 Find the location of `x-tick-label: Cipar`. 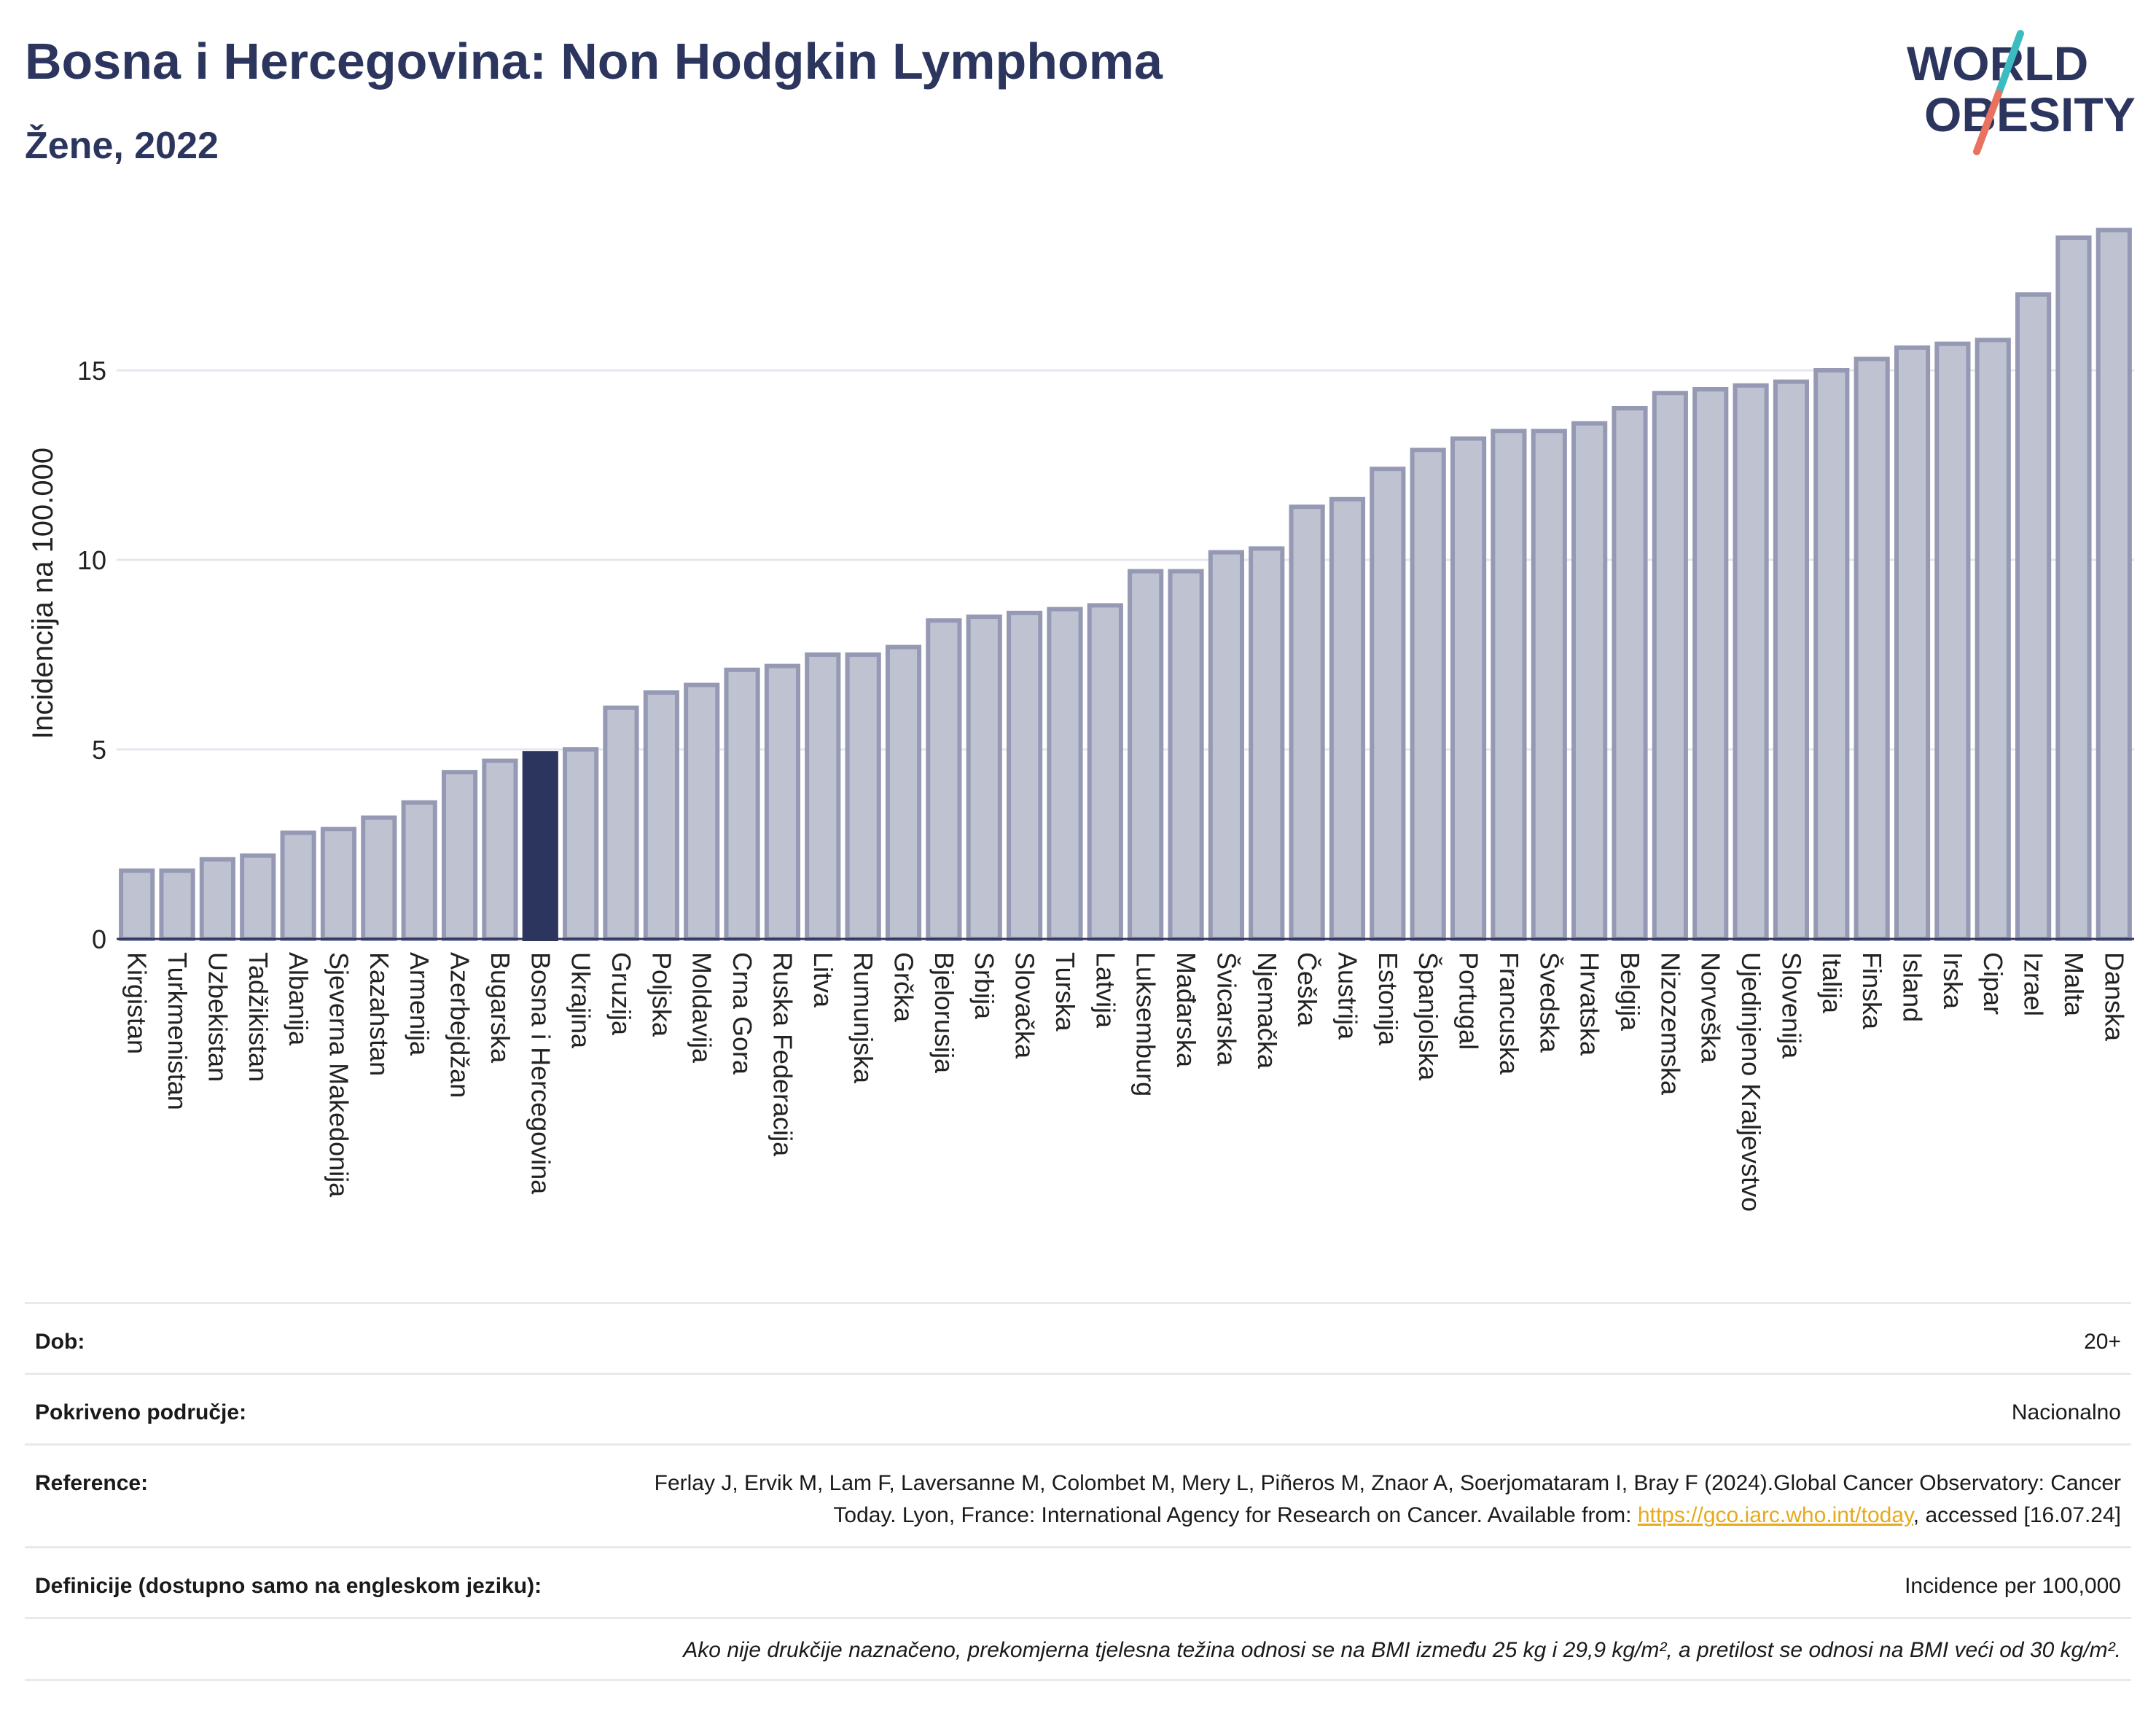

x-tick-label: Cipar is located at coordinates (1993, 983).